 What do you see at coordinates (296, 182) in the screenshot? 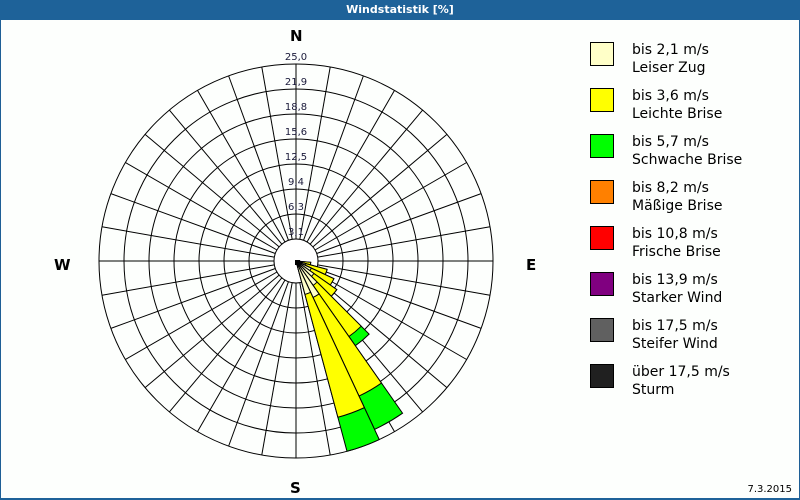
I see `radial-tick-label: 9,4` at bounding box center [296, 182].